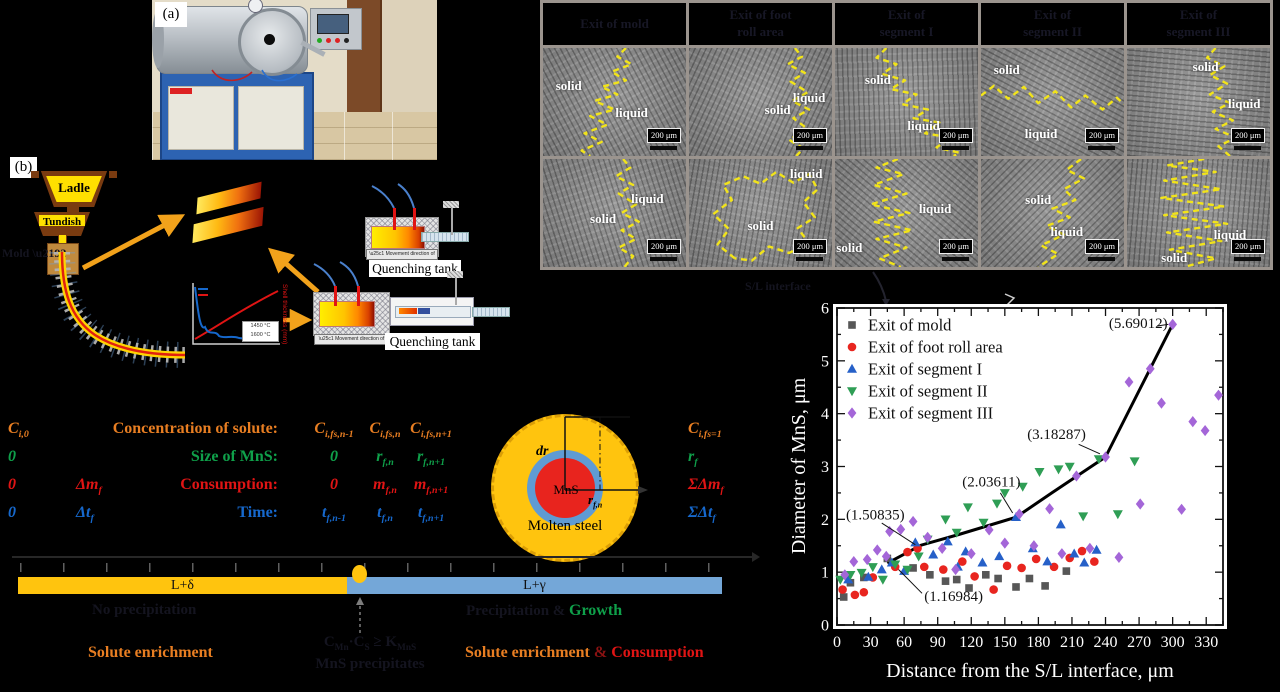 The width and height of the screenshot is (1280, 692). What do you see at coordinates (1030, 671) in the screenshot?
I see `x-axis-title: Distance from the S/L interface, μm` at bounding box center [1030, 671].